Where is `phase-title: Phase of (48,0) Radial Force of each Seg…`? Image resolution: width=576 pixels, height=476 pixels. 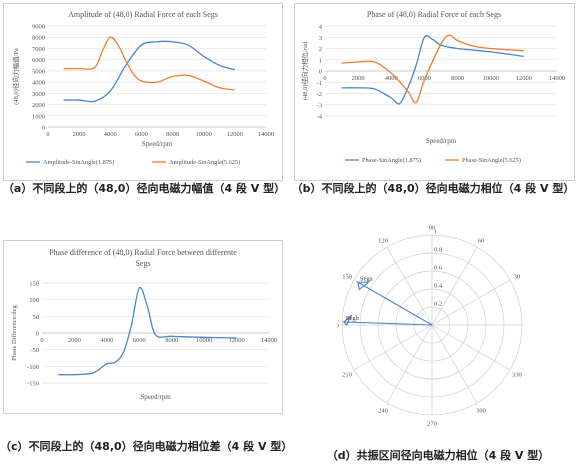
phase-title: Phase of (48,0) Radial Force of each Seg… is located at coordinates (434, 14).